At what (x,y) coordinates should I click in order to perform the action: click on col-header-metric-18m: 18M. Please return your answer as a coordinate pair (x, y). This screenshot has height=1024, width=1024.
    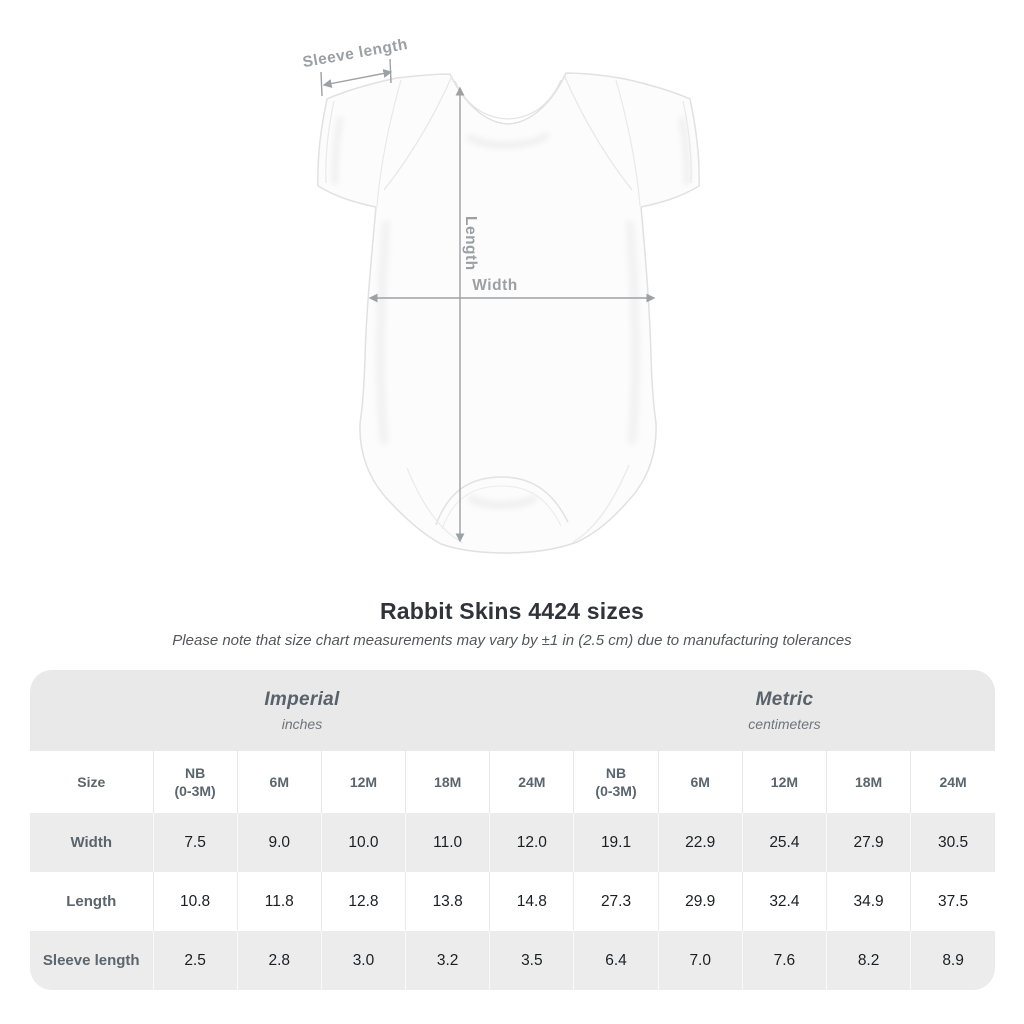
    Looking at the image, I should click on (868, 782).